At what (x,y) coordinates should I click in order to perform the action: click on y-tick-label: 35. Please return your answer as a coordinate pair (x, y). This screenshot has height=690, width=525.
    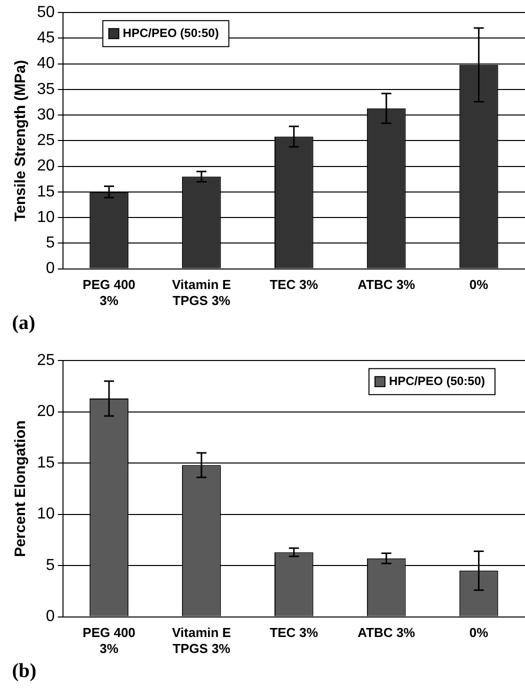
    Looking at the image, I should click on (46, 89).